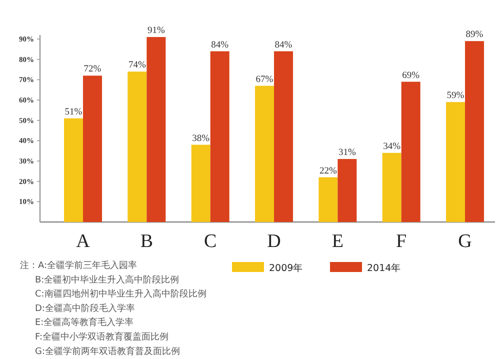 Image resolution: width=500 pixels, height=359 pixels. I want to click on data-label: 74%, so click(137, 65).